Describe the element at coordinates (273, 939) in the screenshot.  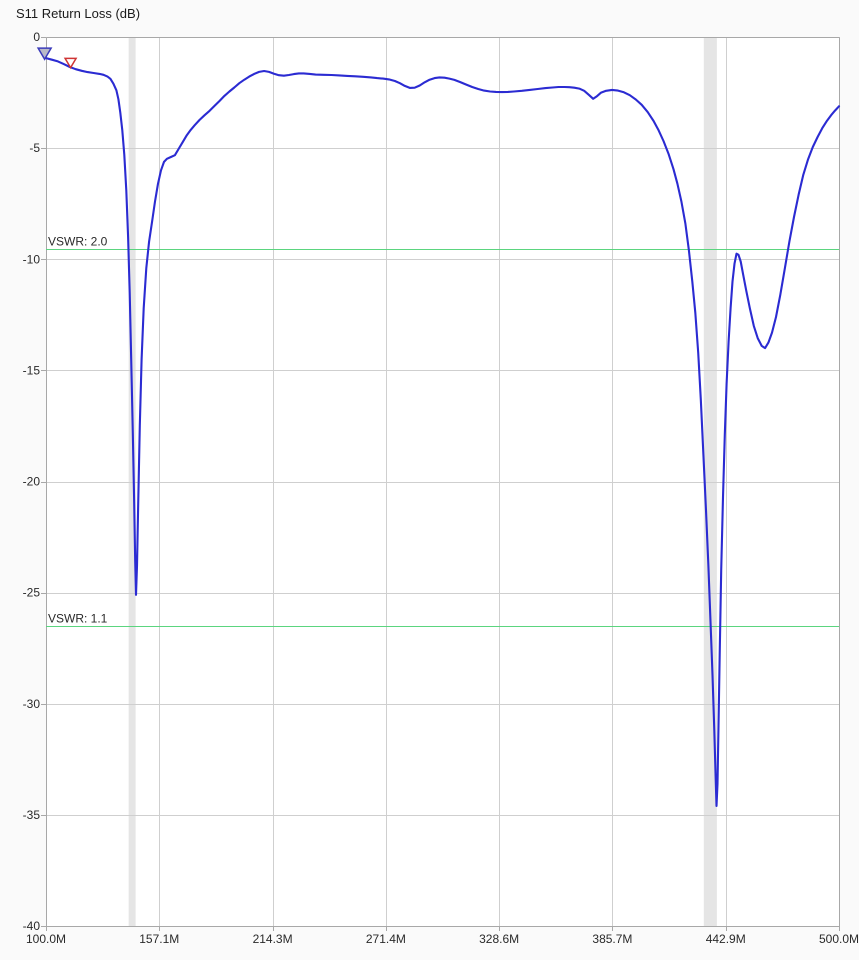
I see `x-axis-tick-label: 214.3M` at that location.